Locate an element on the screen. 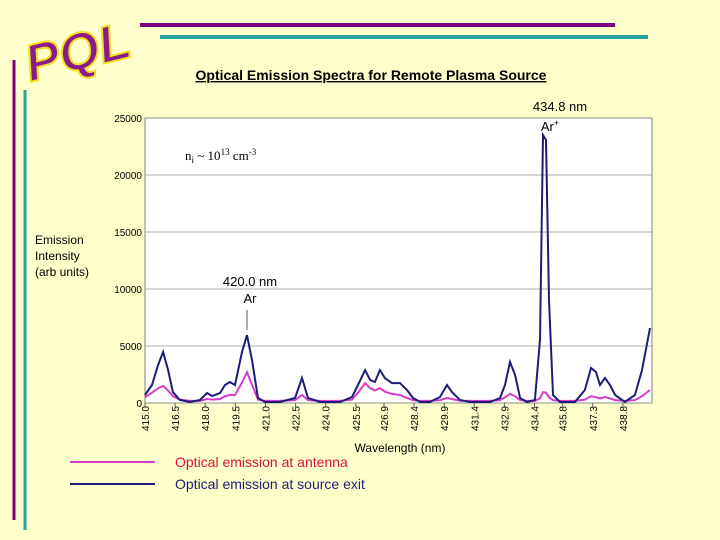 This screenshot has width=720, height=540. y-tick-label: 15000 is located at coordinates (128, 233).